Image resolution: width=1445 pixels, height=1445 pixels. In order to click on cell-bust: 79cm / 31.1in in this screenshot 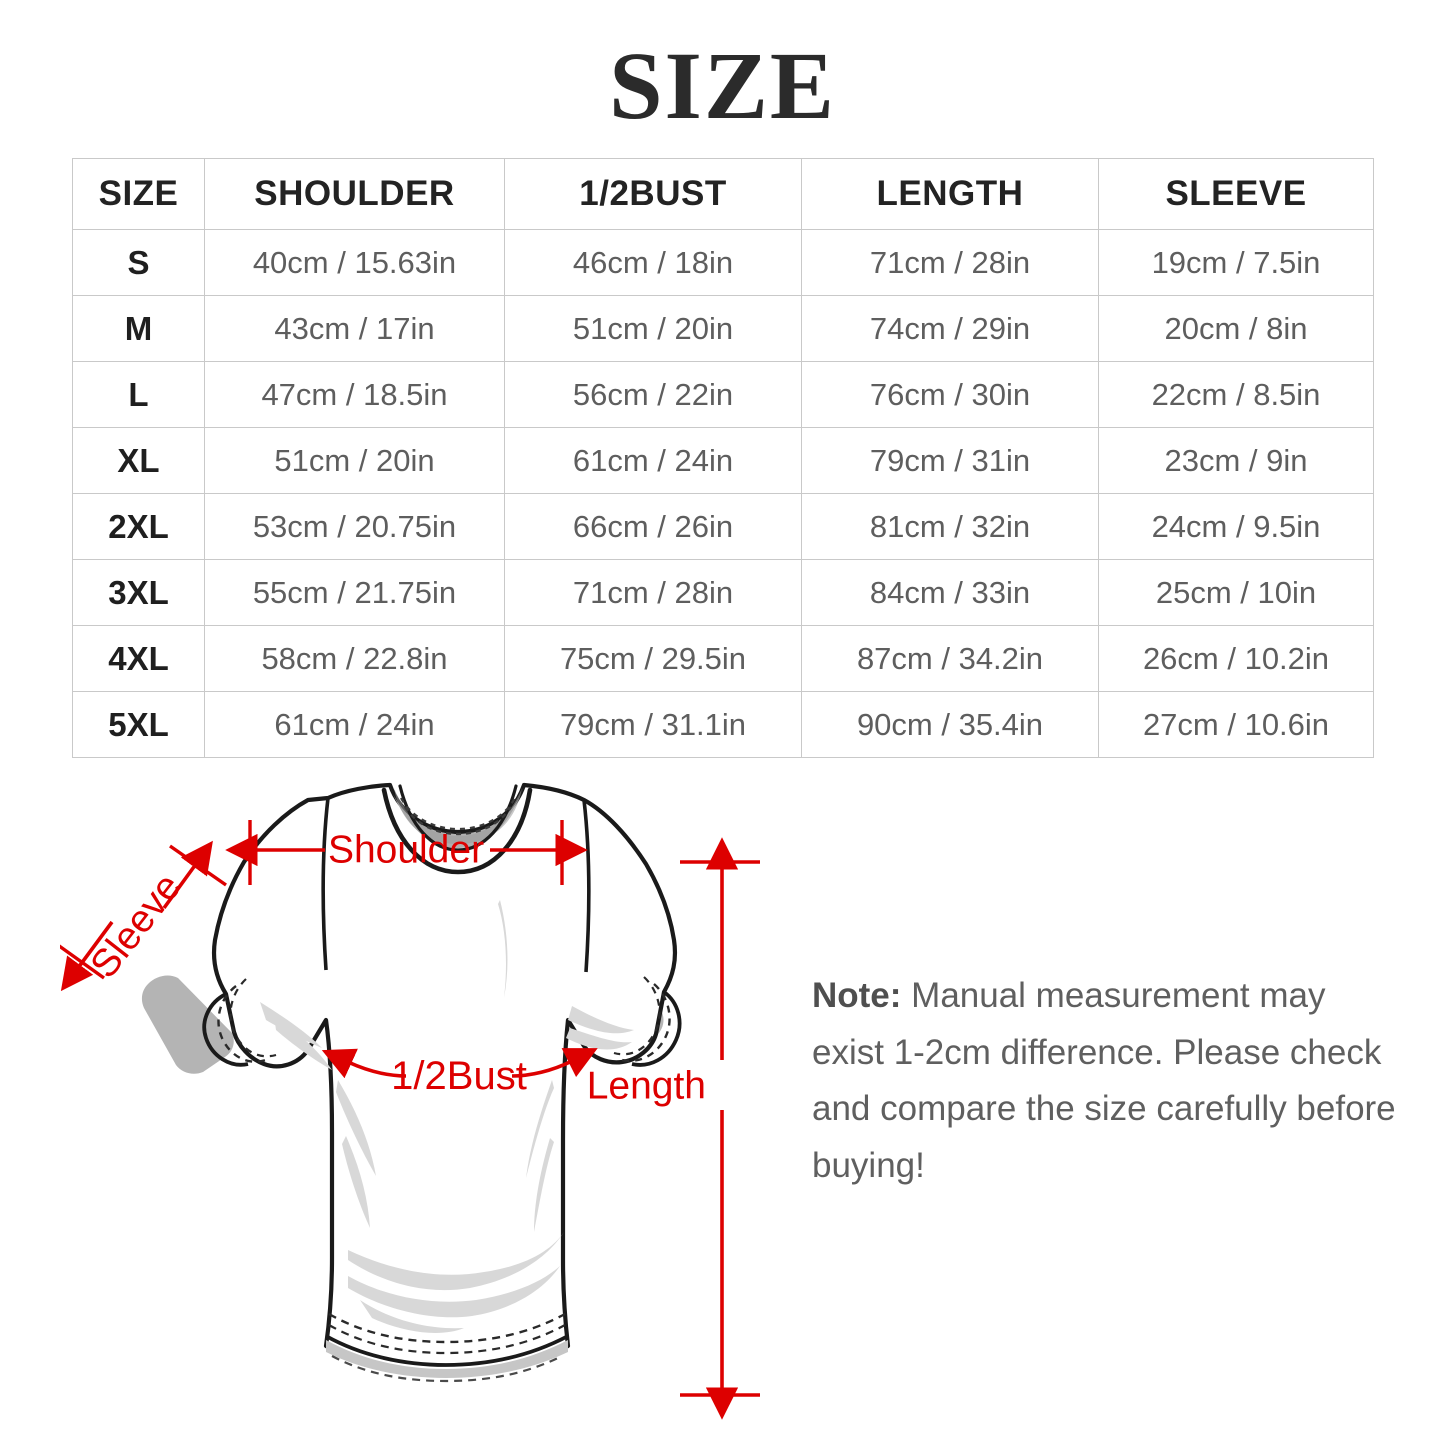, I will do `click(653, 724)`.